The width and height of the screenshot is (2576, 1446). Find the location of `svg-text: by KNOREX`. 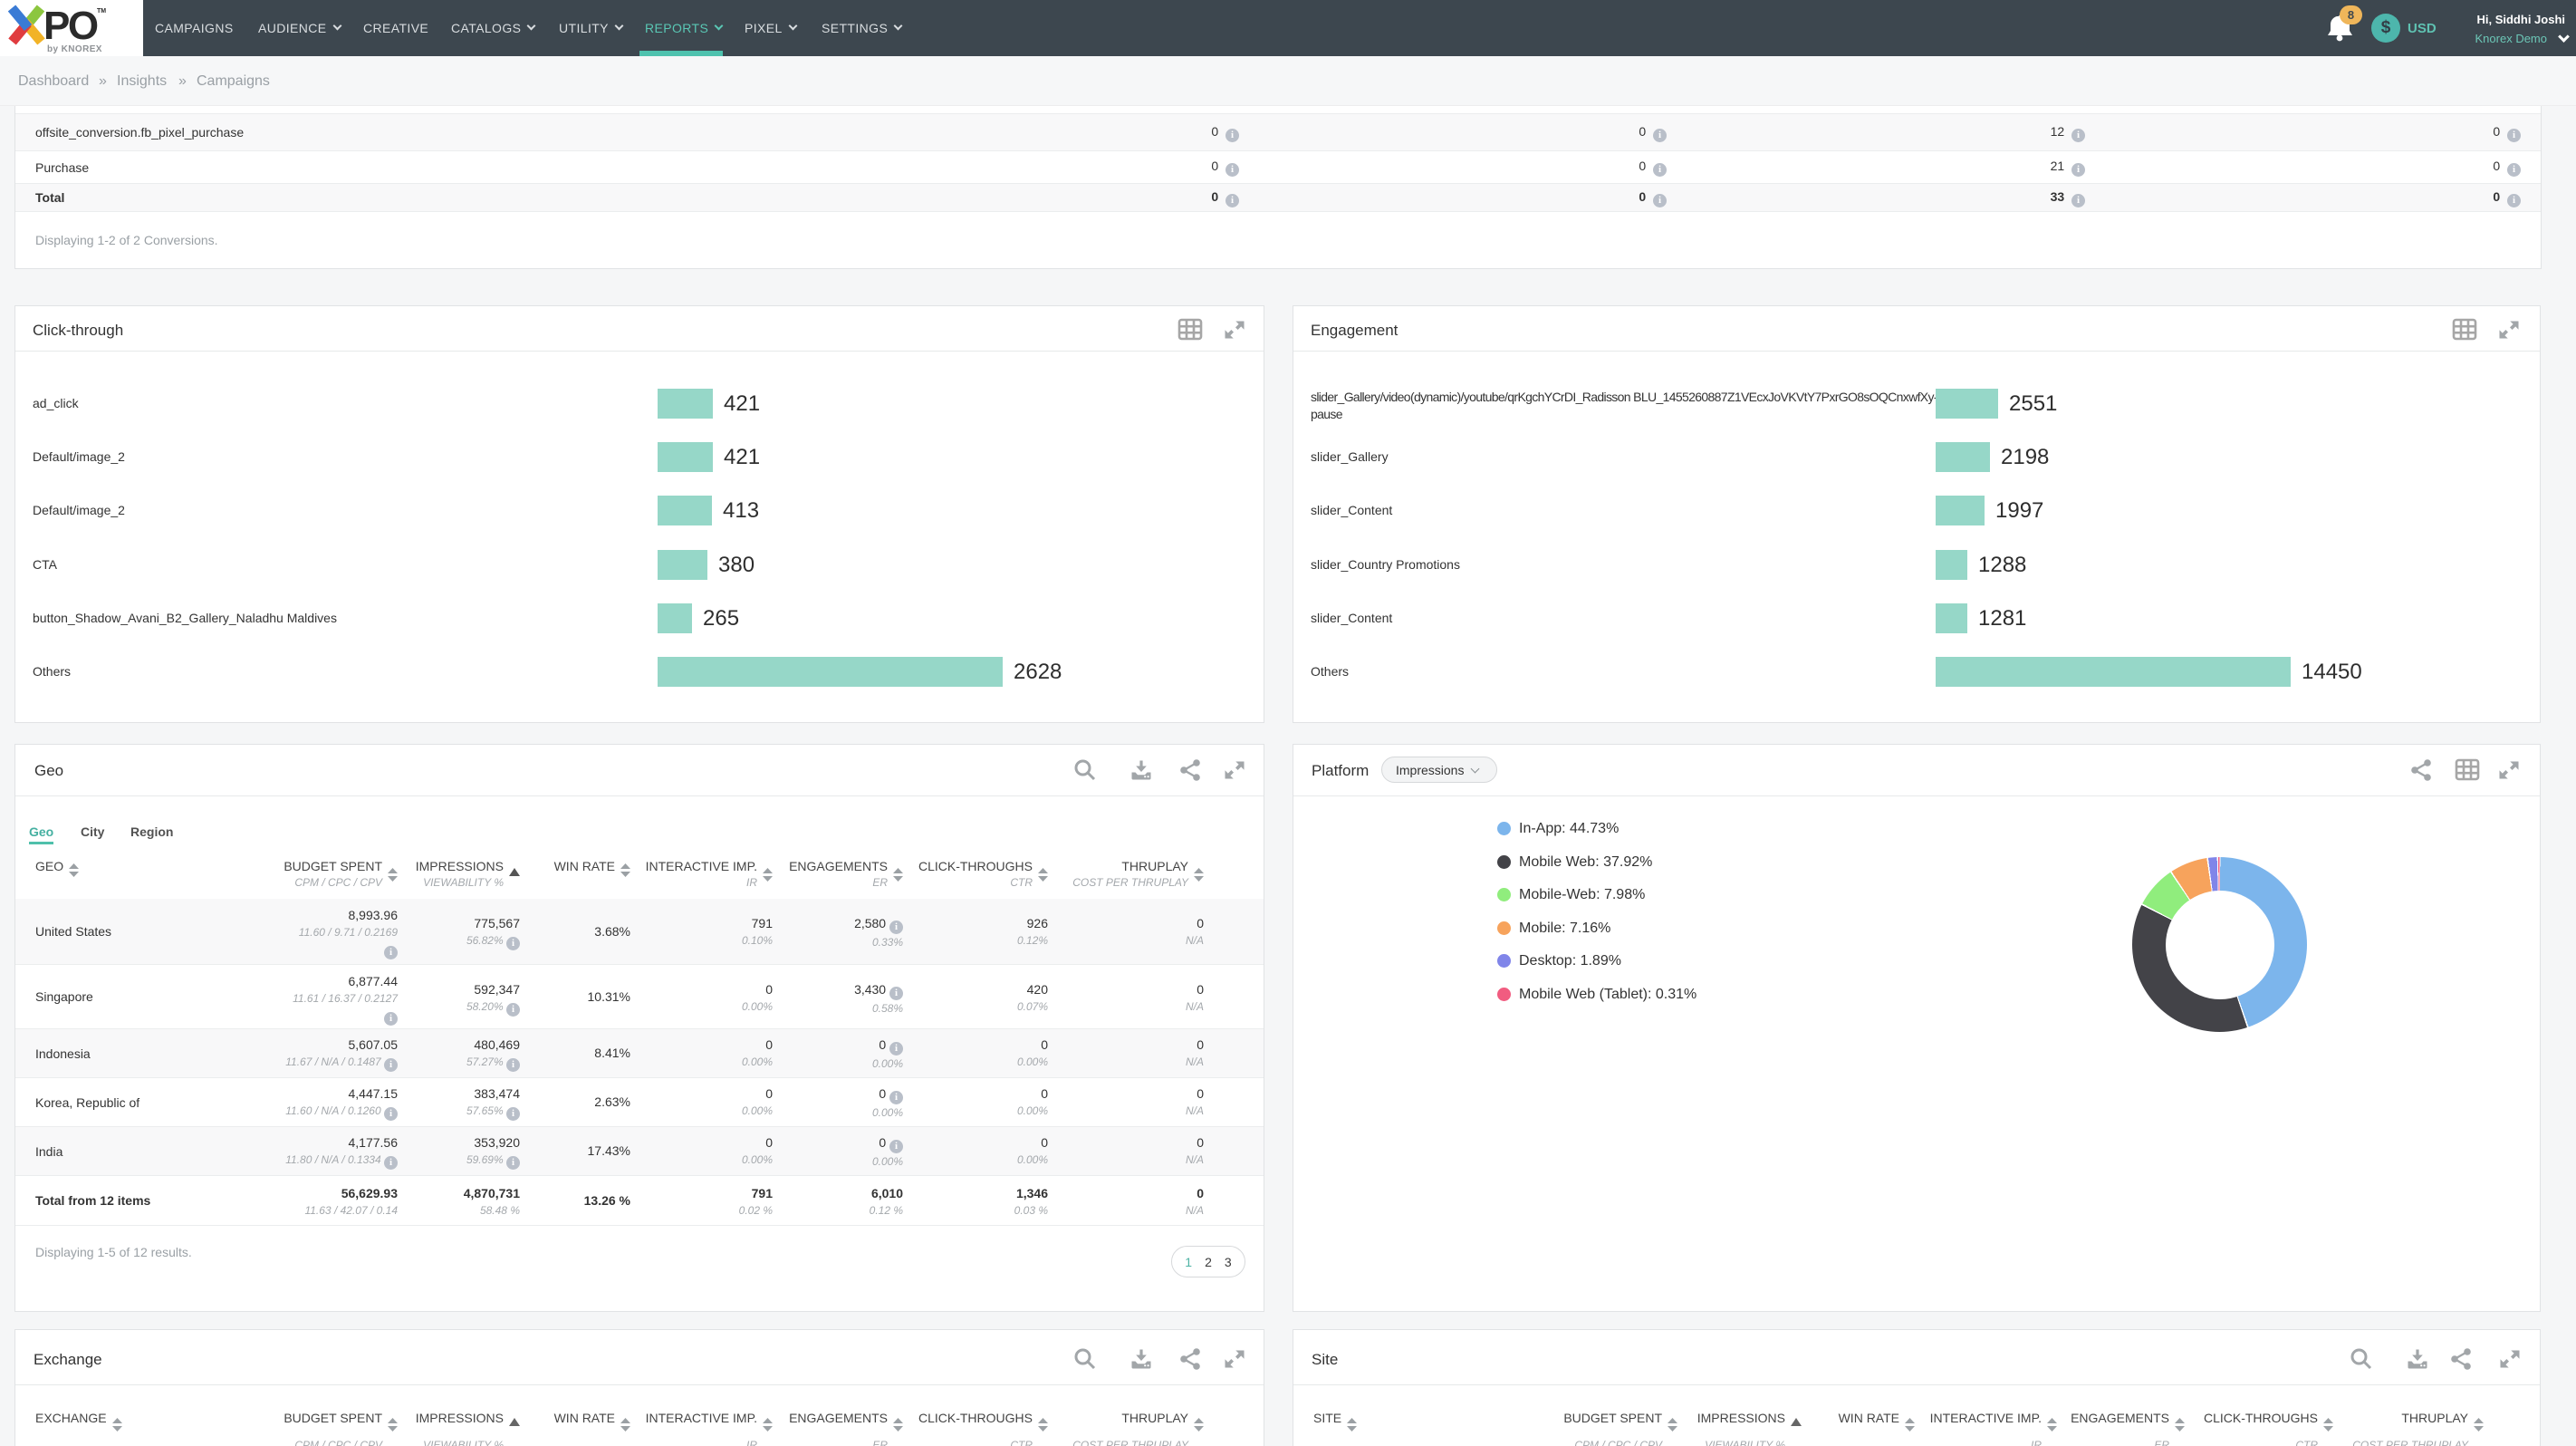

svg-text: by KNOREX is located at coordinates (74, 49).